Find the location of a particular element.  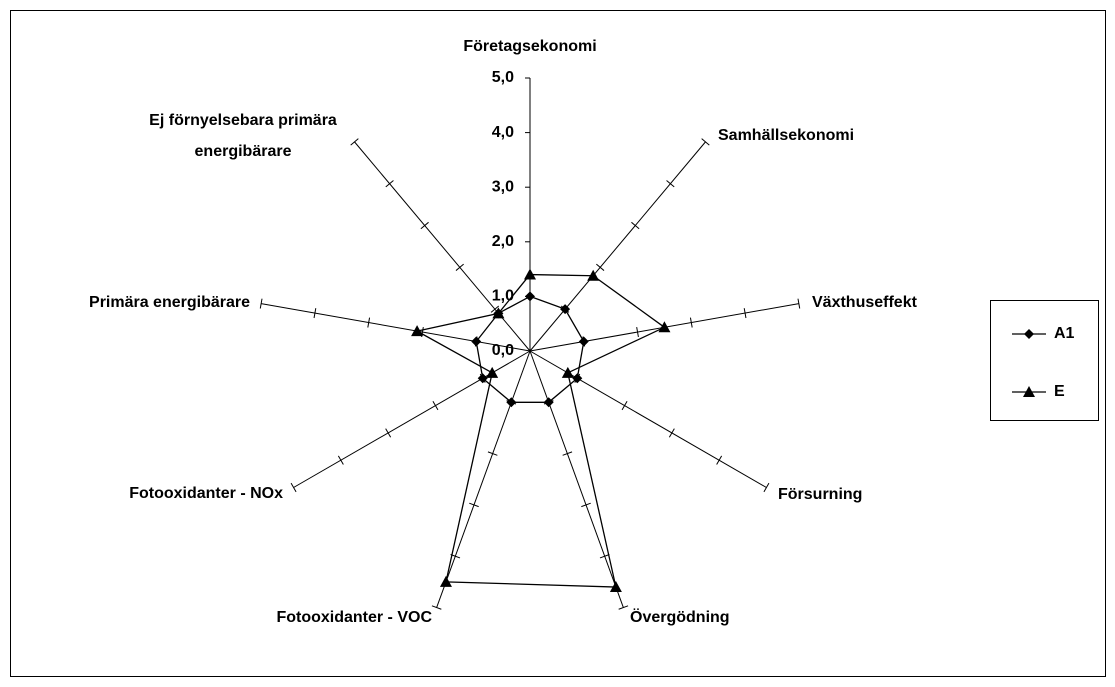

legend-label: A1 is located at coordinates (1064, 333).